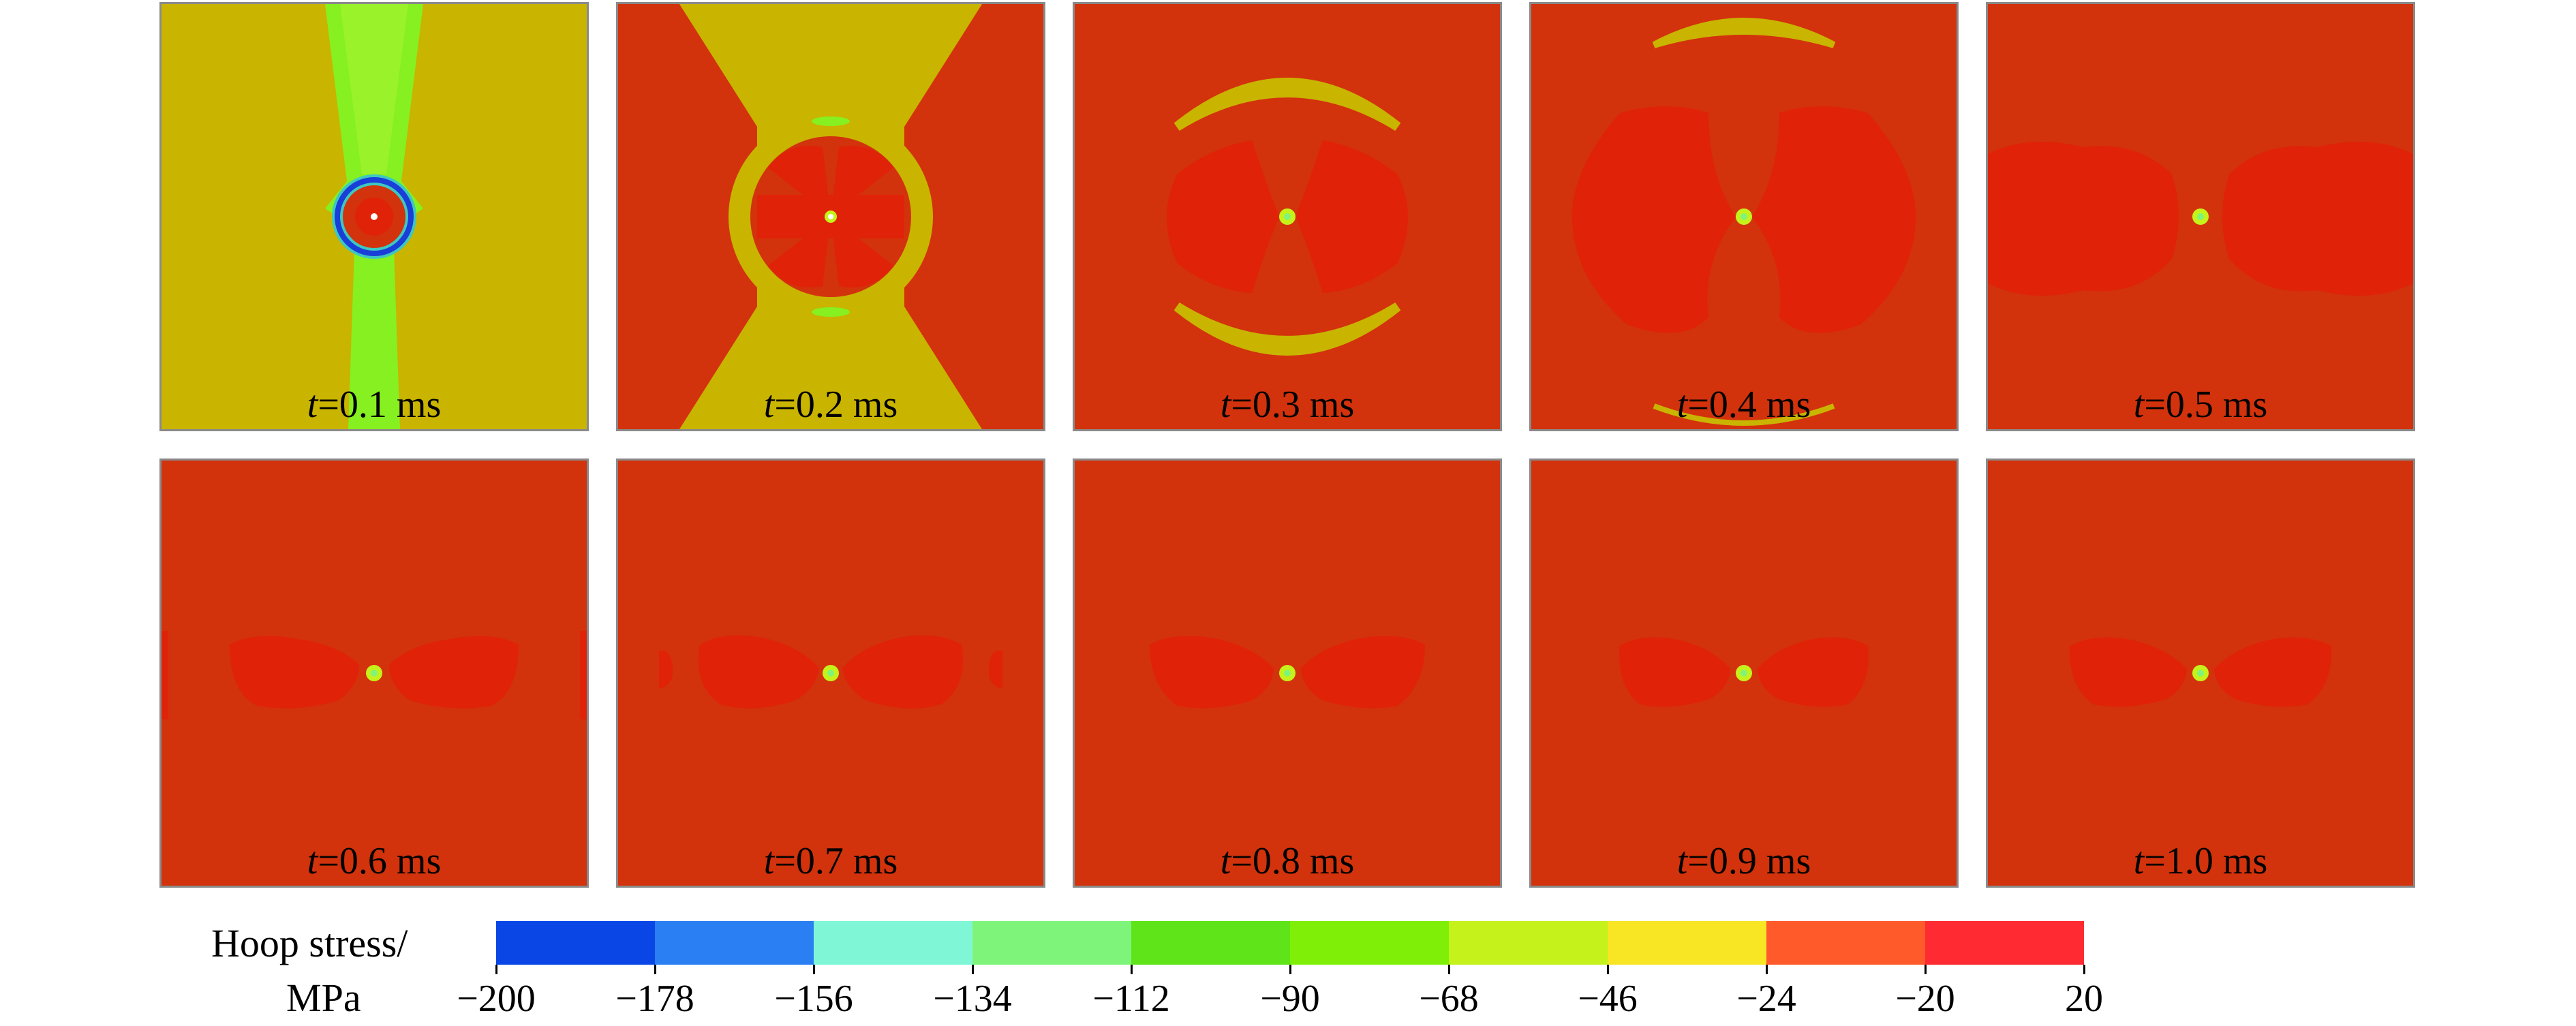  What do you see at coordinates (1290, 999) in the screenshot?
I see `colorbar-tick-label: −90` at bounding box center [1290, 999].